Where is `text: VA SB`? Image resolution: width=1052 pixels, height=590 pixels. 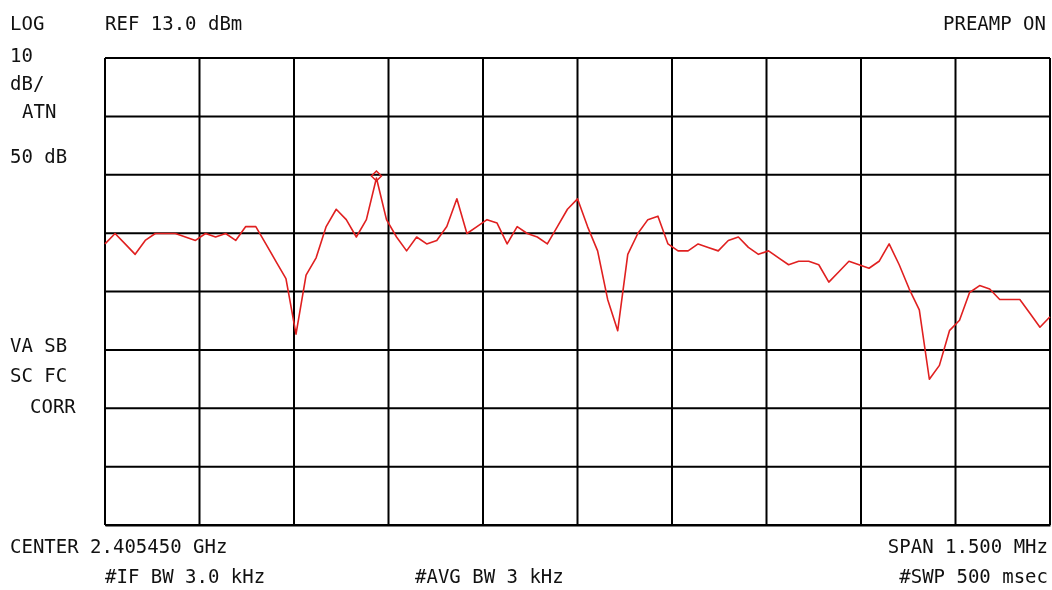
text: VA SB is located at coordinates (39, 345).